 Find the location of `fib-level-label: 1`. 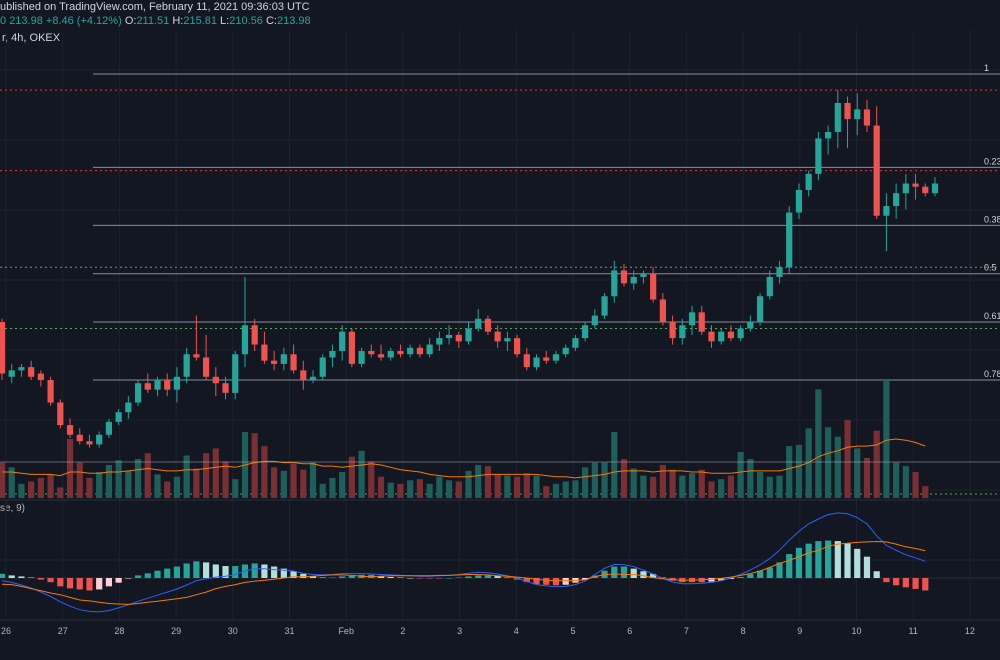

fib-level-label: 1 is located at coordinates (986, 68).